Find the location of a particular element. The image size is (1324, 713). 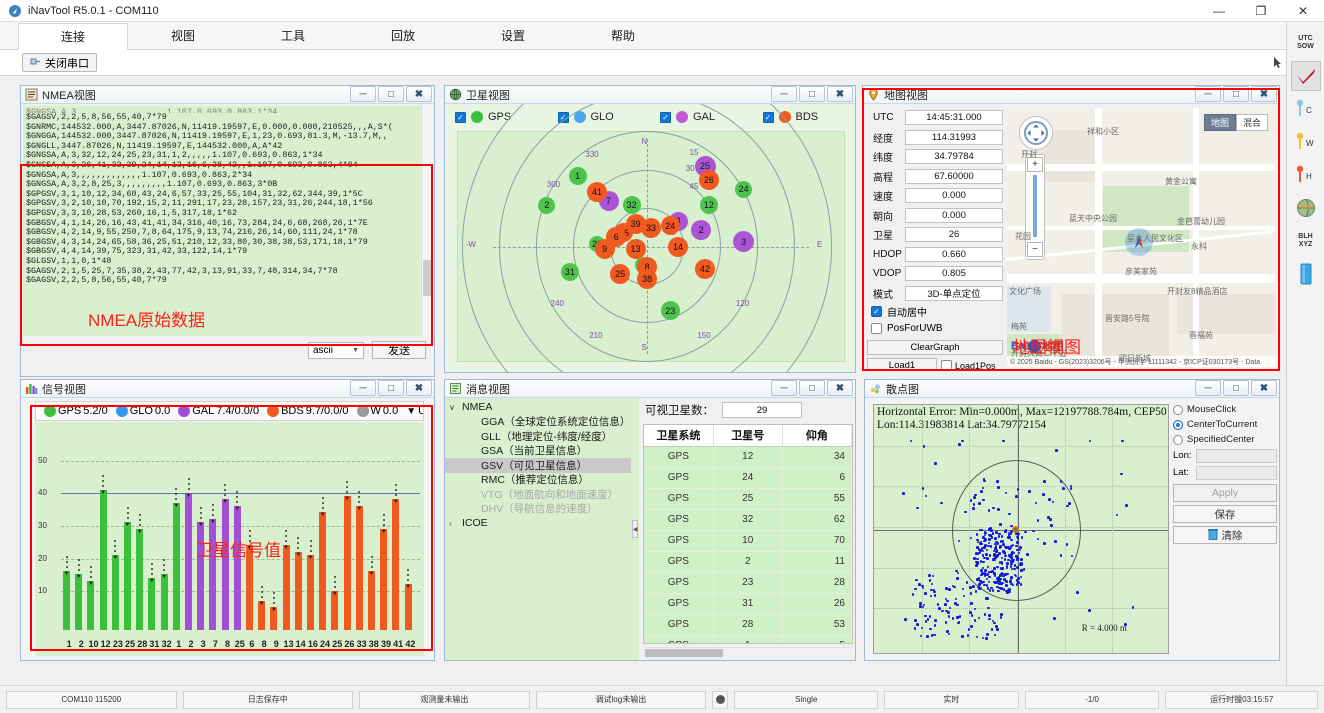

scatter-mode-SpecifiedCenter: SpecifiedCenter is located at coordinates (1225, 439).